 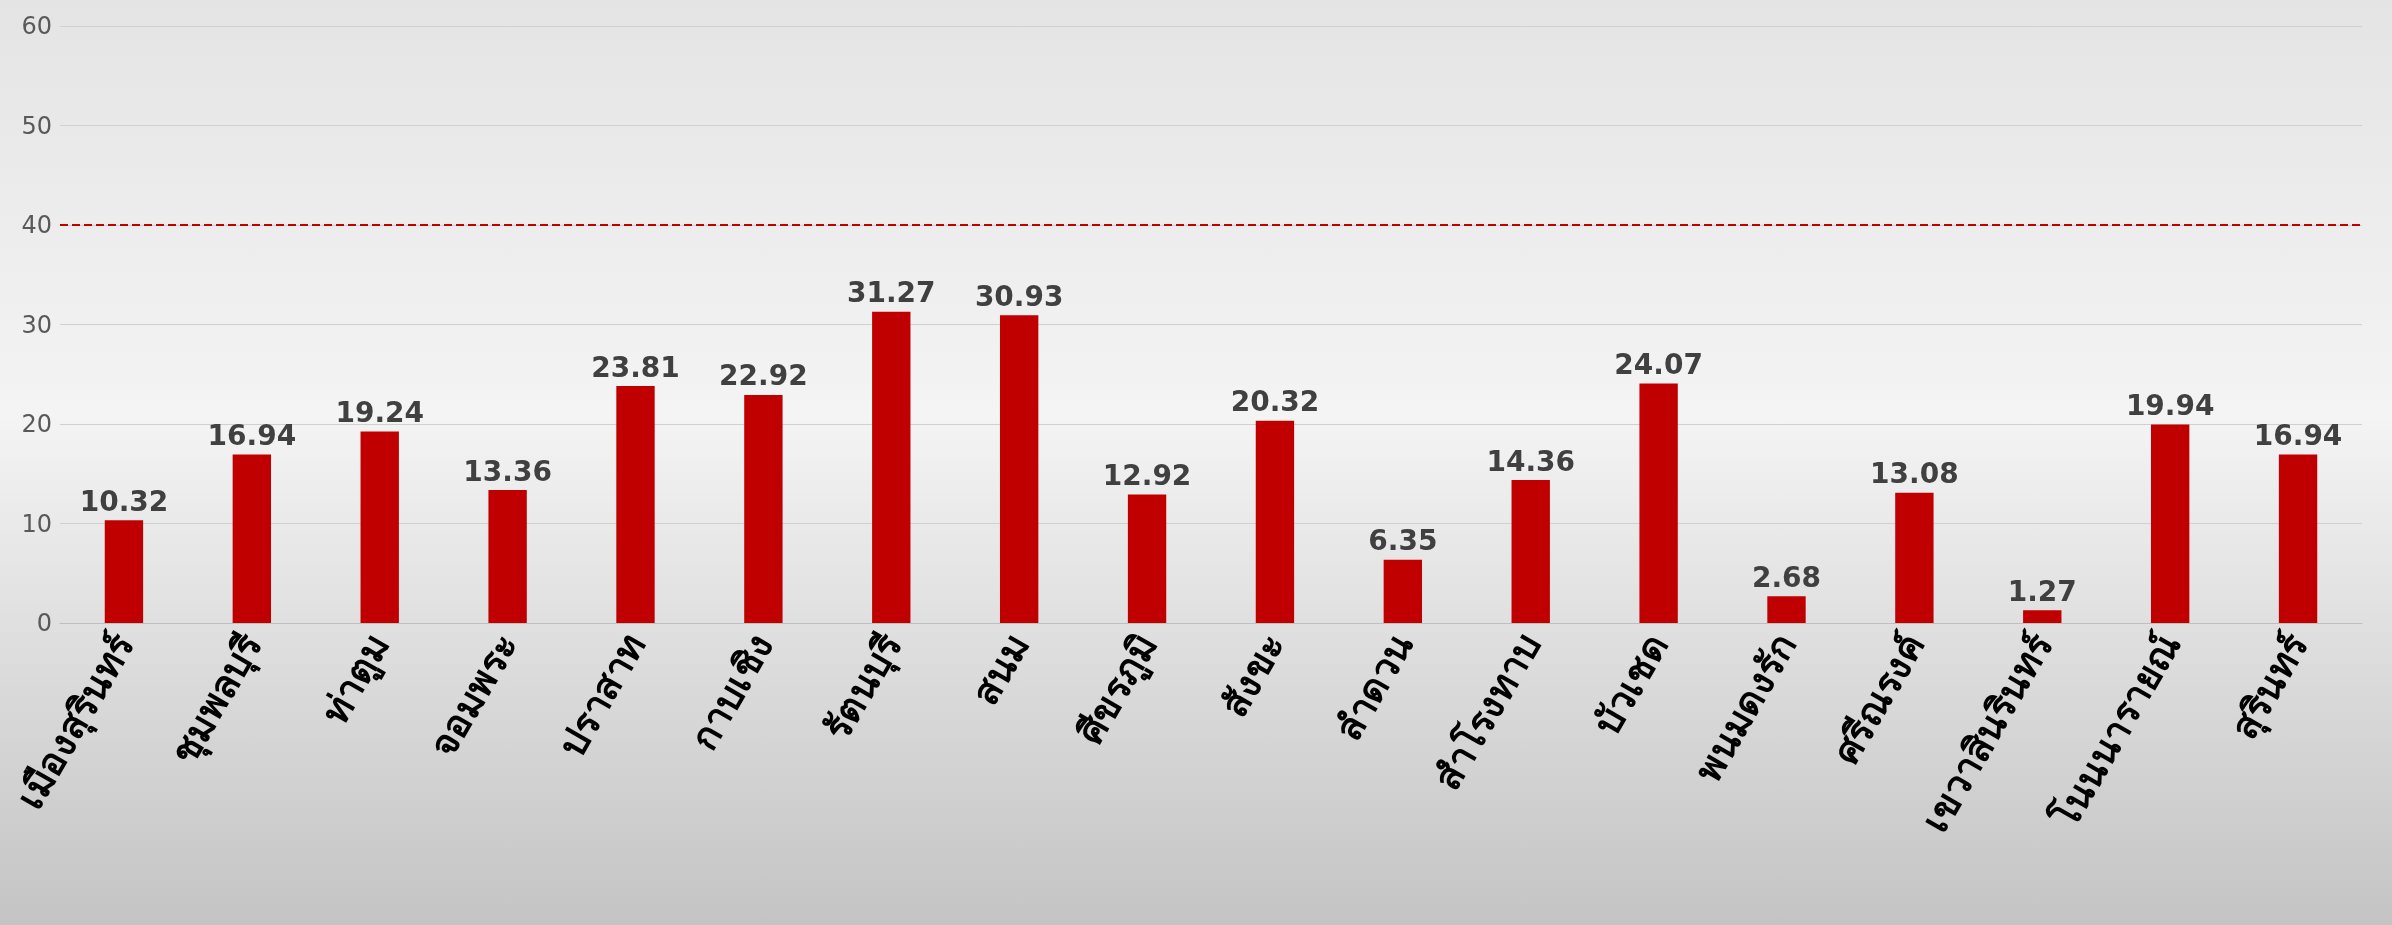 I want to click on data-label: 10.32, so click(x=124, y=501).